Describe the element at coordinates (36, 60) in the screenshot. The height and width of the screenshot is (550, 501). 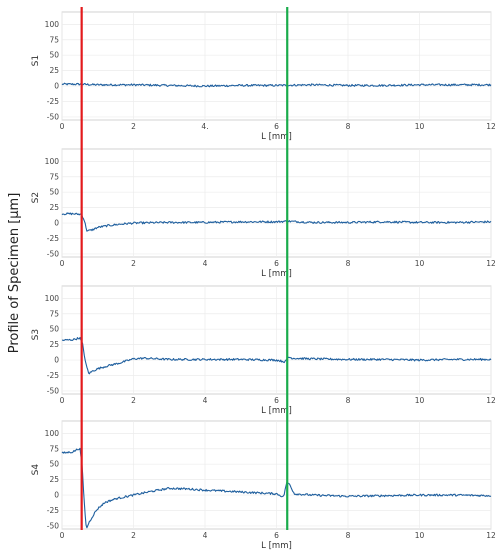
I see `y-axis-label: S1` at that location.